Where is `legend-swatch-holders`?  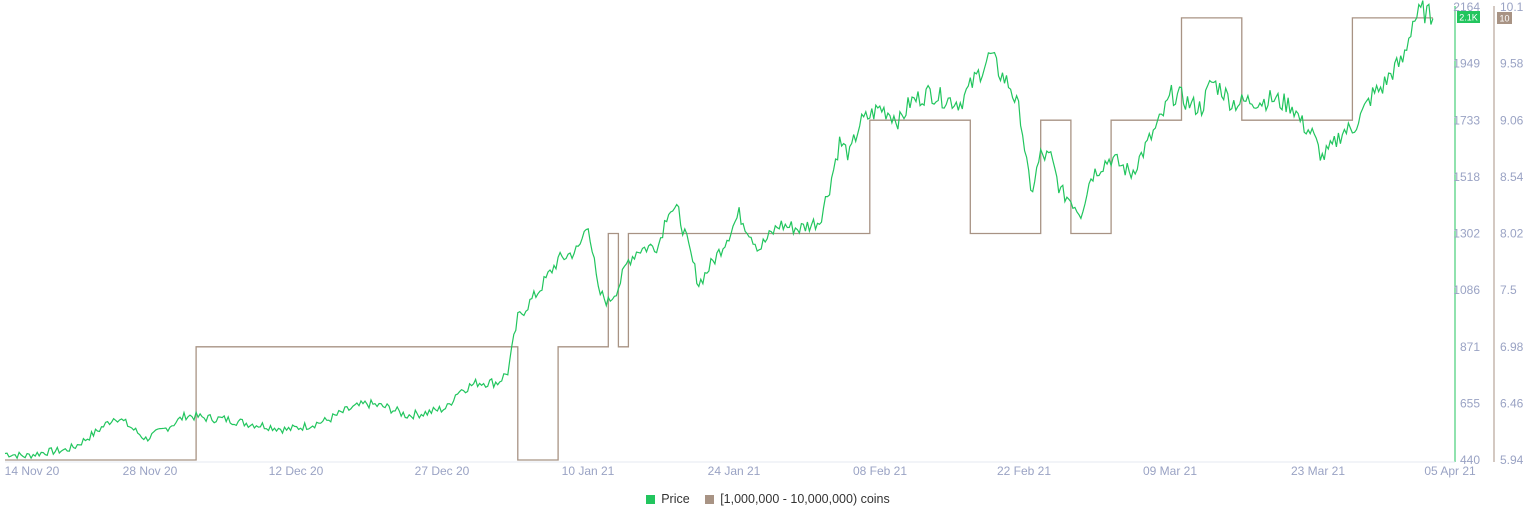
legend-swatch-holders is located at coordinates (710, 499).